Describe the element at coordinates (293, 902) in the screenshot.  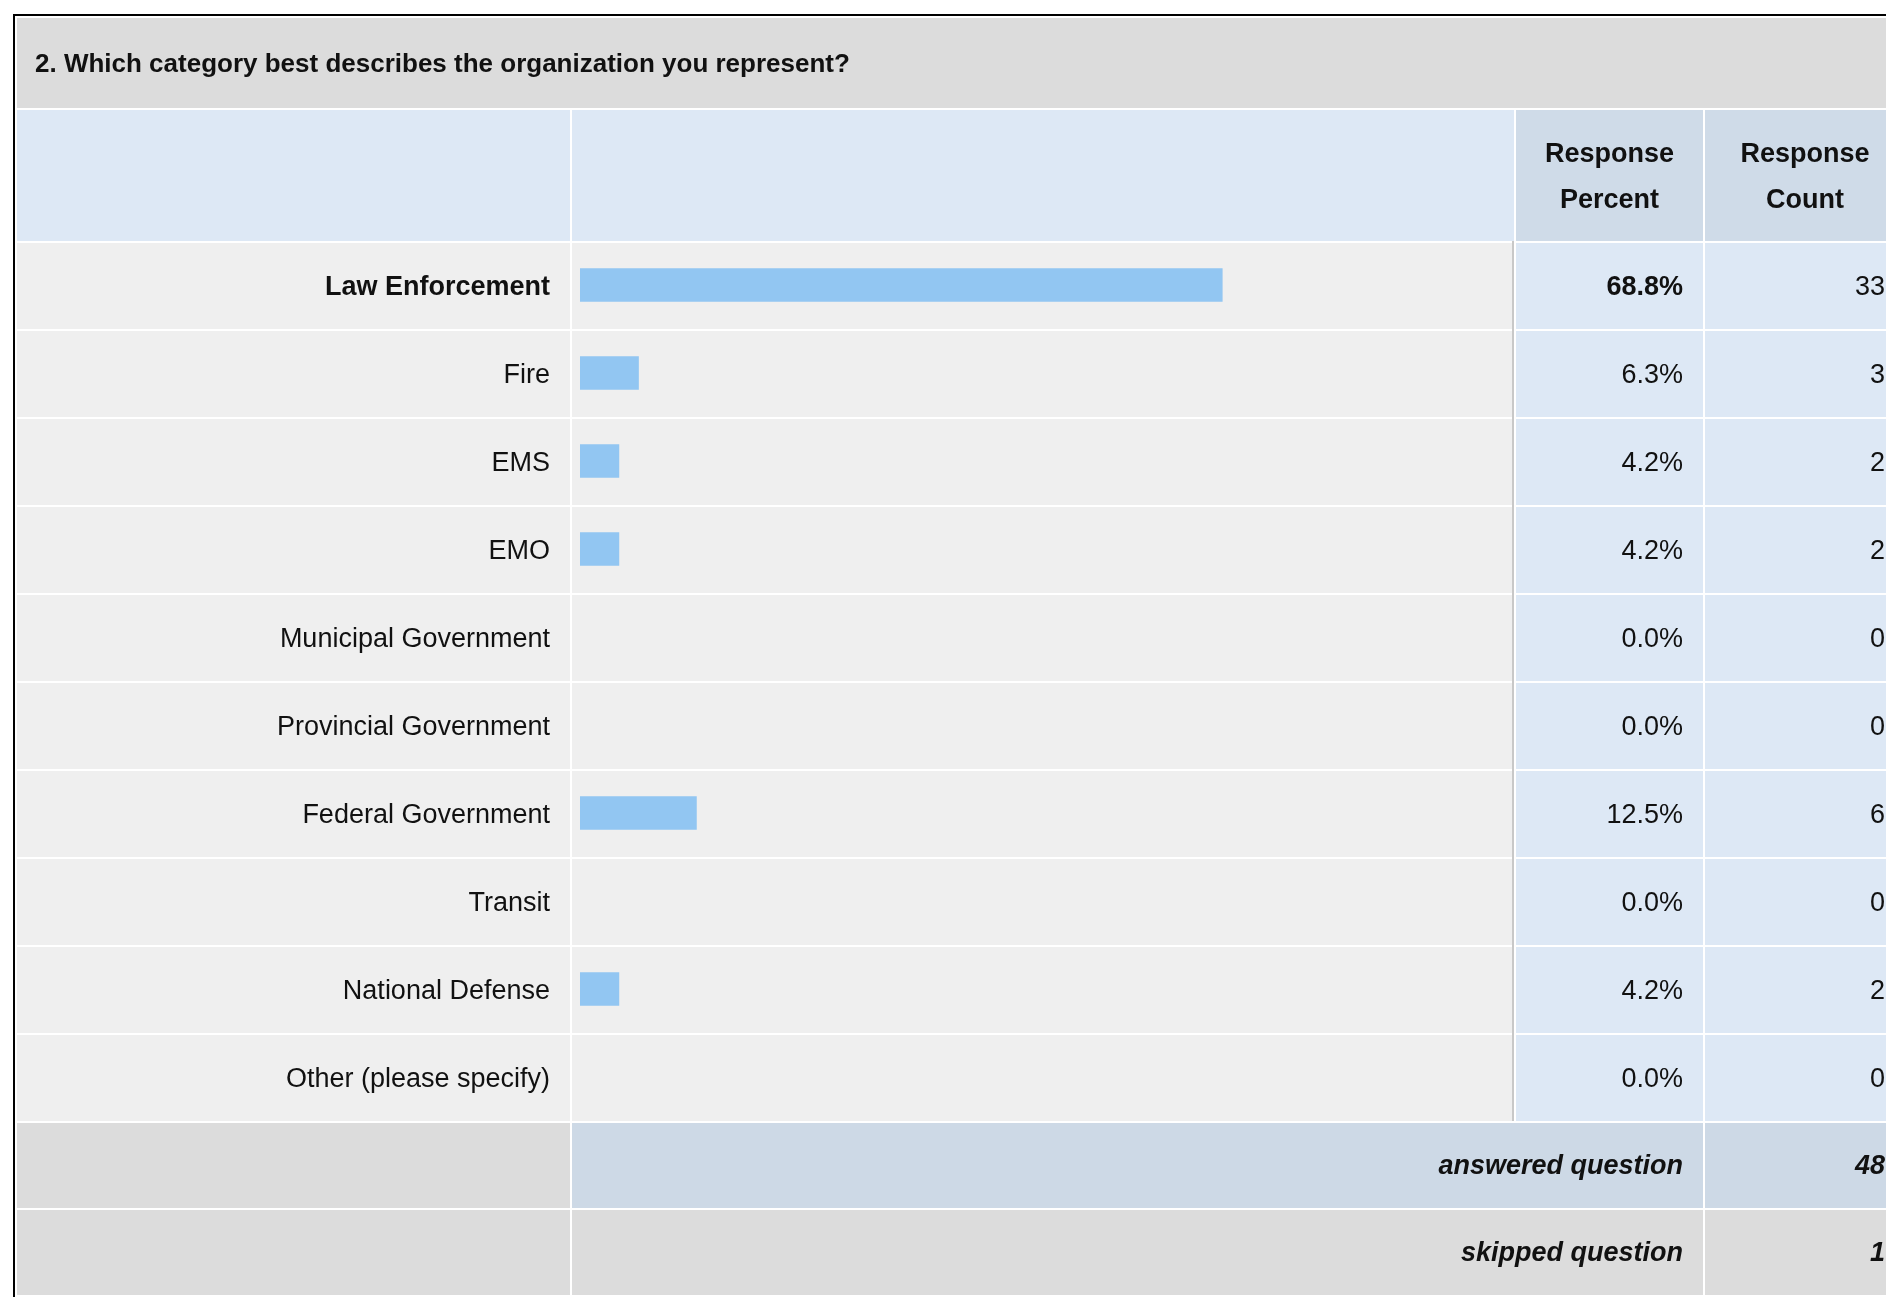
I see `y-tick-label: Transit` at that location.